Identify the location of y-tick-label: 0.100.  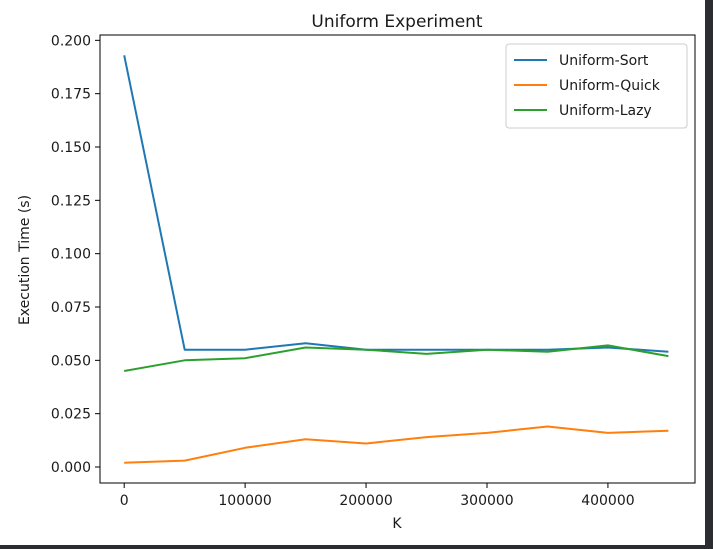
(71, 255).